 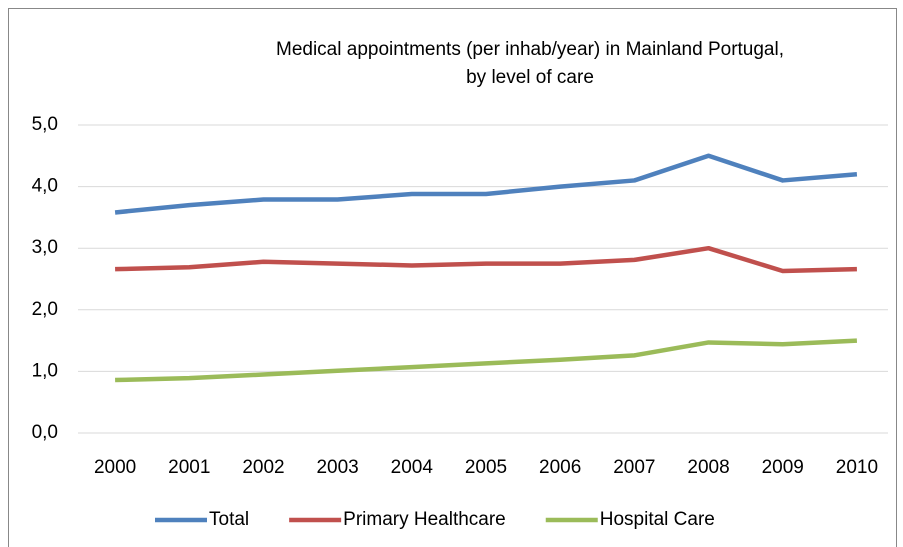 What do you see at coordinates (45, 124) in the screenshot?
I see `y-tick-label: 5,0` at bounding box center [45, 124].